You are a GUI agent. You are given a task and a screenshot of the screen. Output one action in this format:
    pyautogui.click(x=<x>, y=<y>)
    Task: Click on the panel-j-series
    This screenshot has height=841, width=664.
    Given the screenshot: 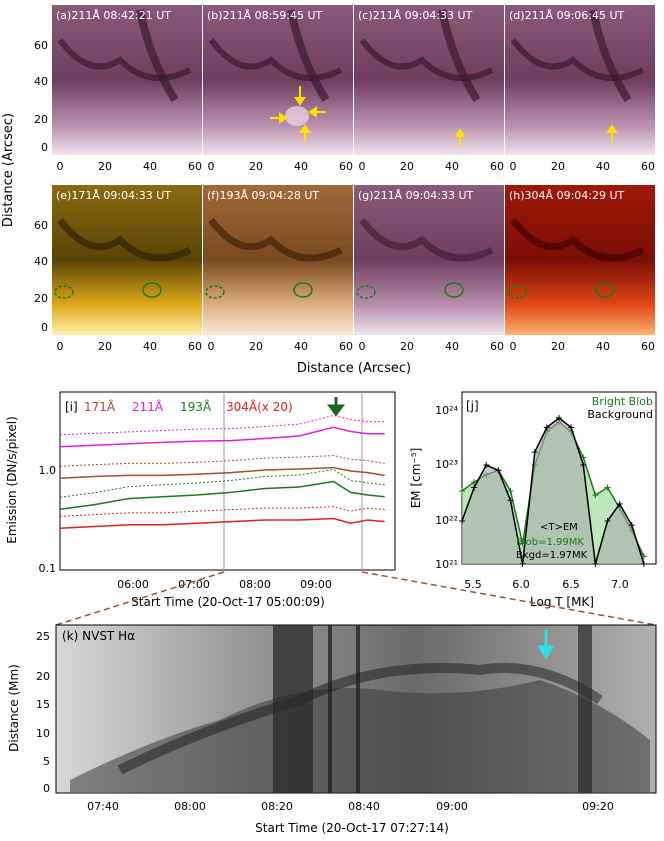 What is the action you would take?
    pyautogui.click(x=553, y=490)
    